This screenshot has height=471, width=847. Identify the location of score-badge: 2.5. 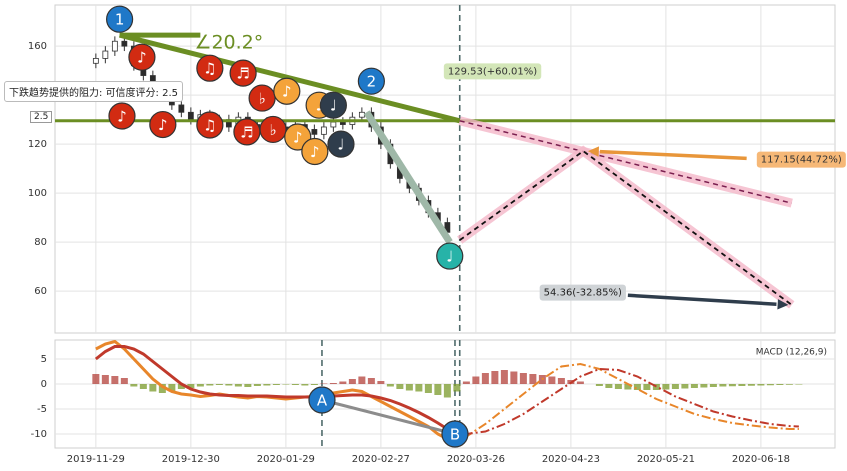
(41, 117).